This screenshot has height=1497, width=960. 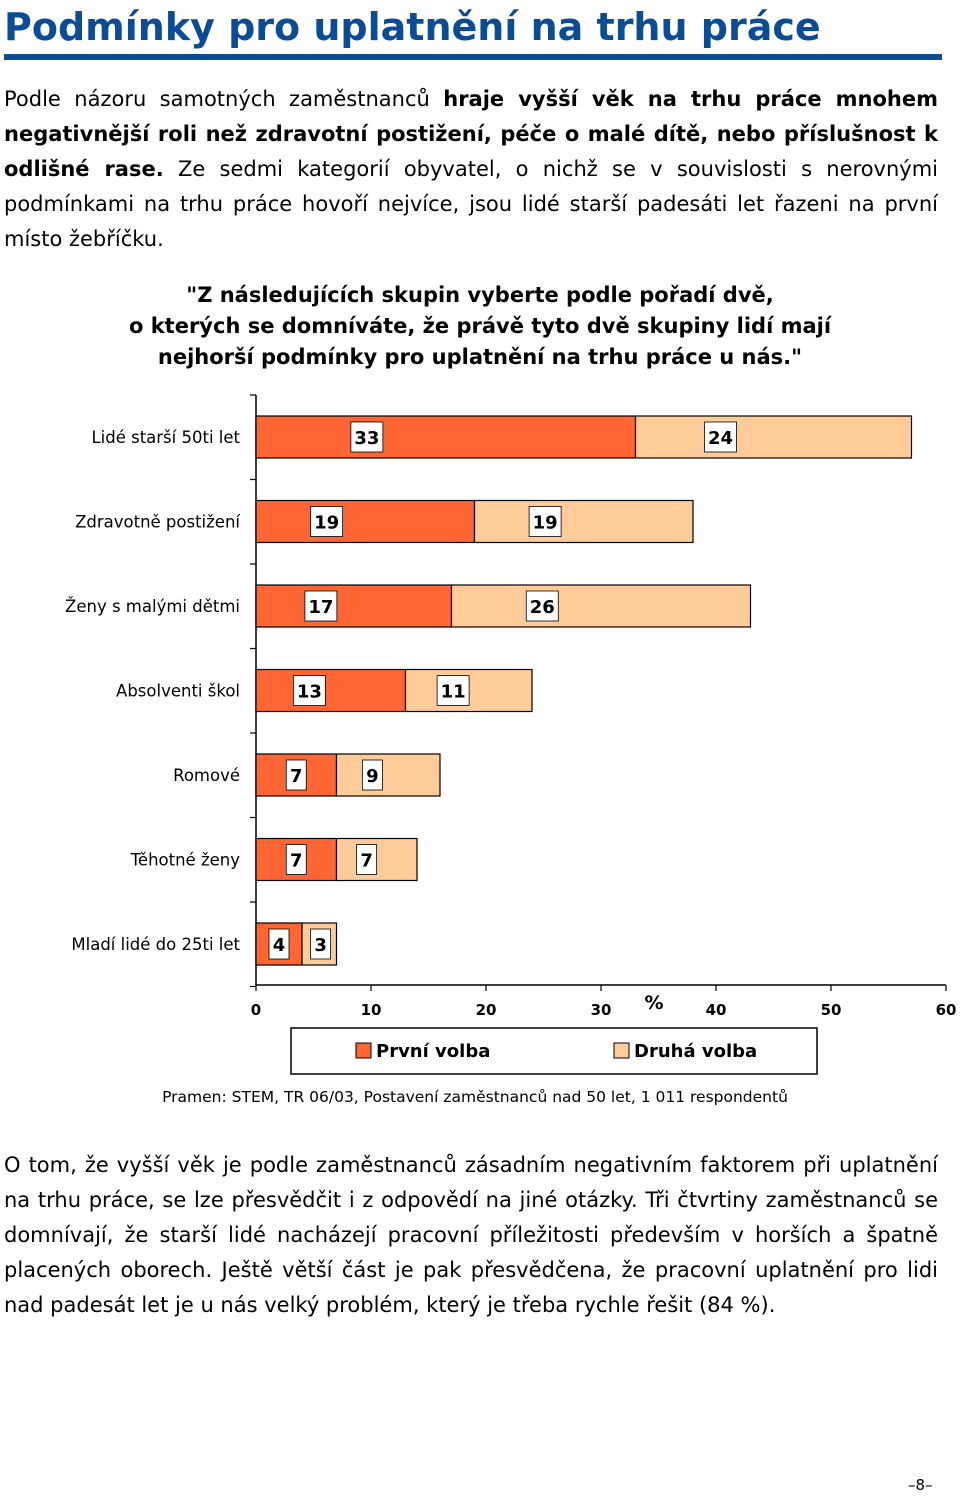 What do you see at coordinates (165, 437) in the screenshot?
I see `category-label: Lidé starší 50ti let` at bounding box center [165, 437].